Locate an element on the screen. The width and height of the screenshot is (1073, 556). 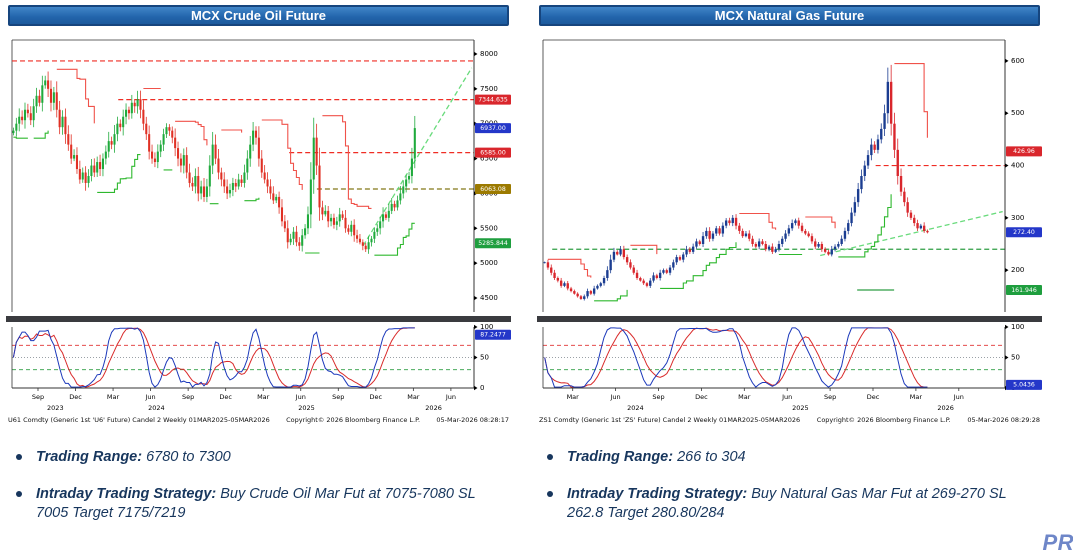
svg-text: 5.0436 is located at coordinates (1024, 385).